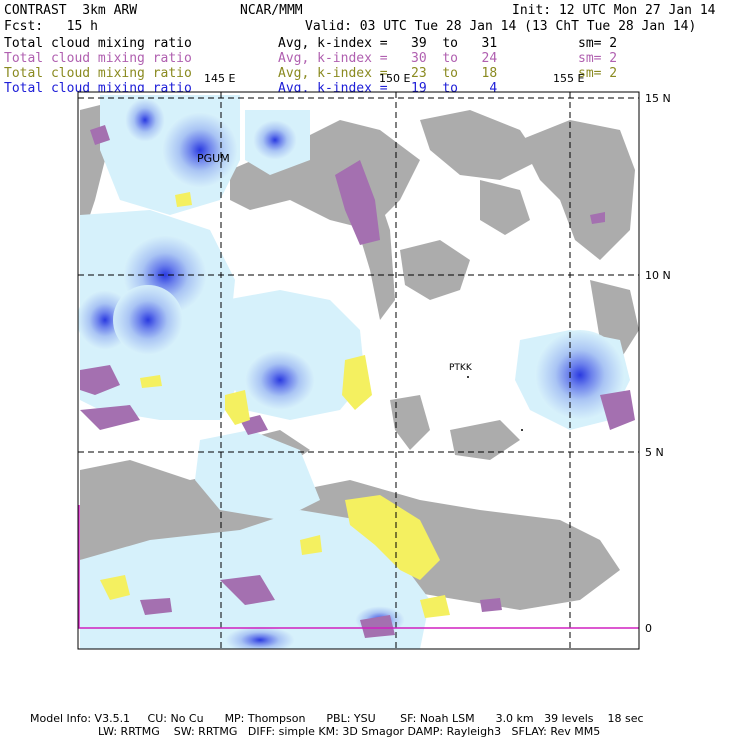 The image size is (740, 740). What do you see at coordinates (568, 78) in the screenshot?
I see `lon-label-155e: 155 E` at bounding box center [568, 78].